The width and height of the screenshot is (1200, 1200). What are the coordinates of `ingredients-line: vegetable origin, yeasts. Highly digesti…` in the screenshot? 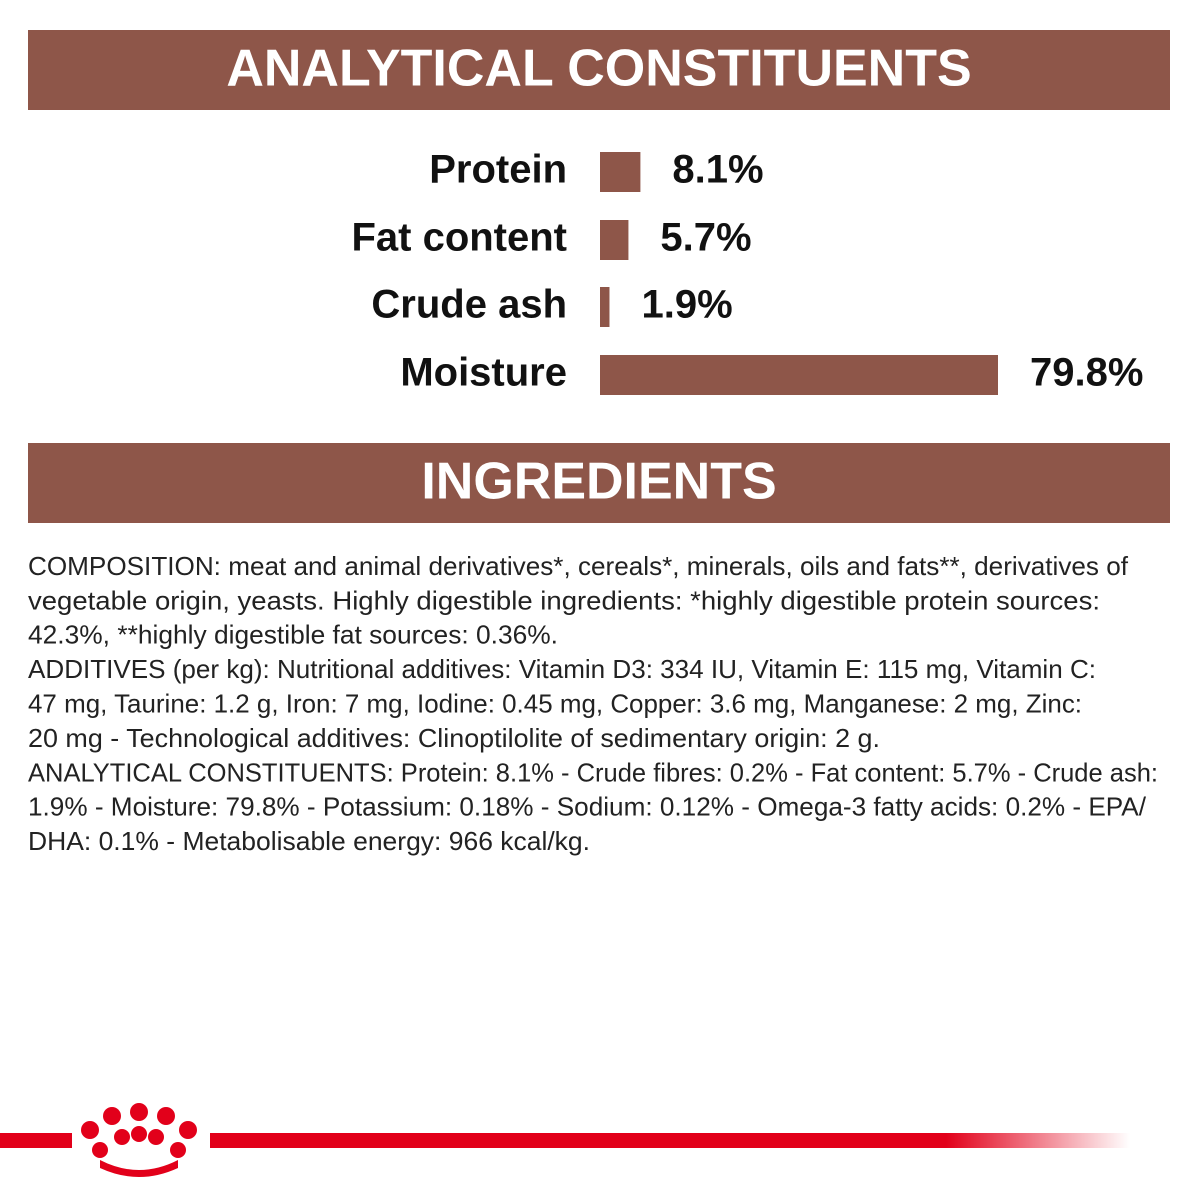 It's located at (564, 600).